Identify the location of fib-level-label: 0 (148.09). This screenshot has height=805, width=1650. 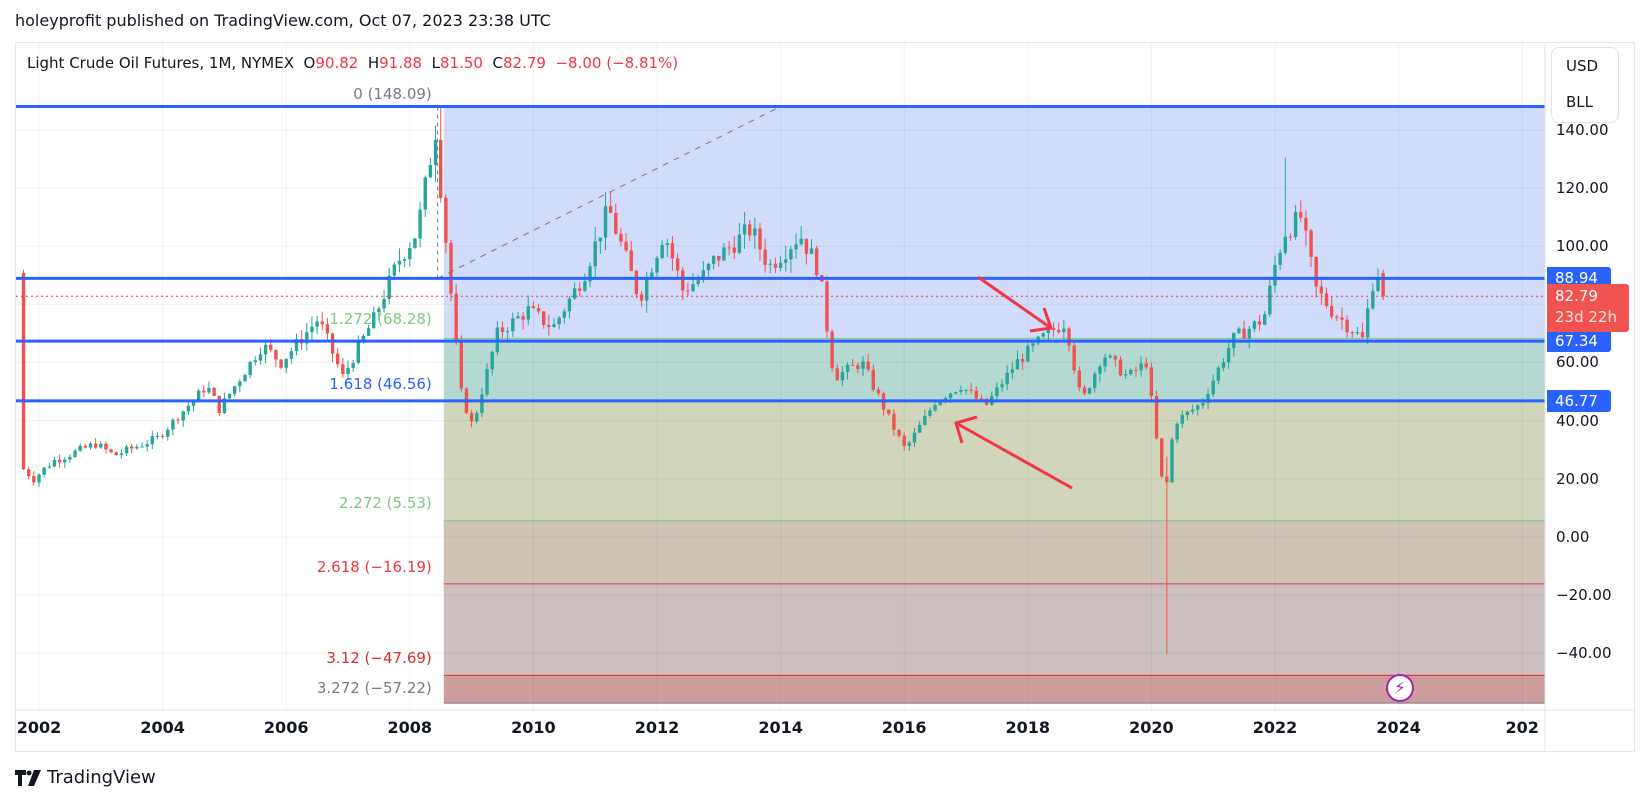
(392, 94).